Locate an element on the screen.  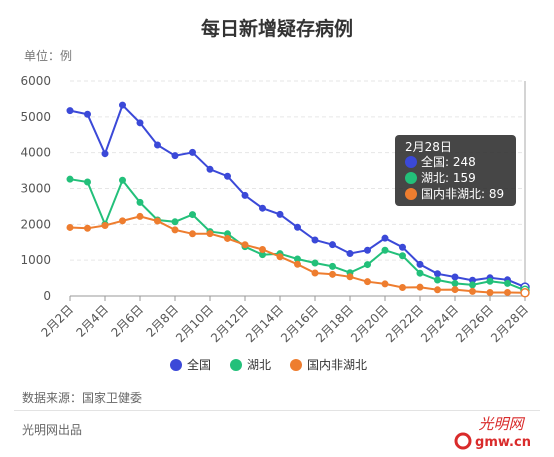
unit-label: 单位：例 is located at coordinates (48, 56).